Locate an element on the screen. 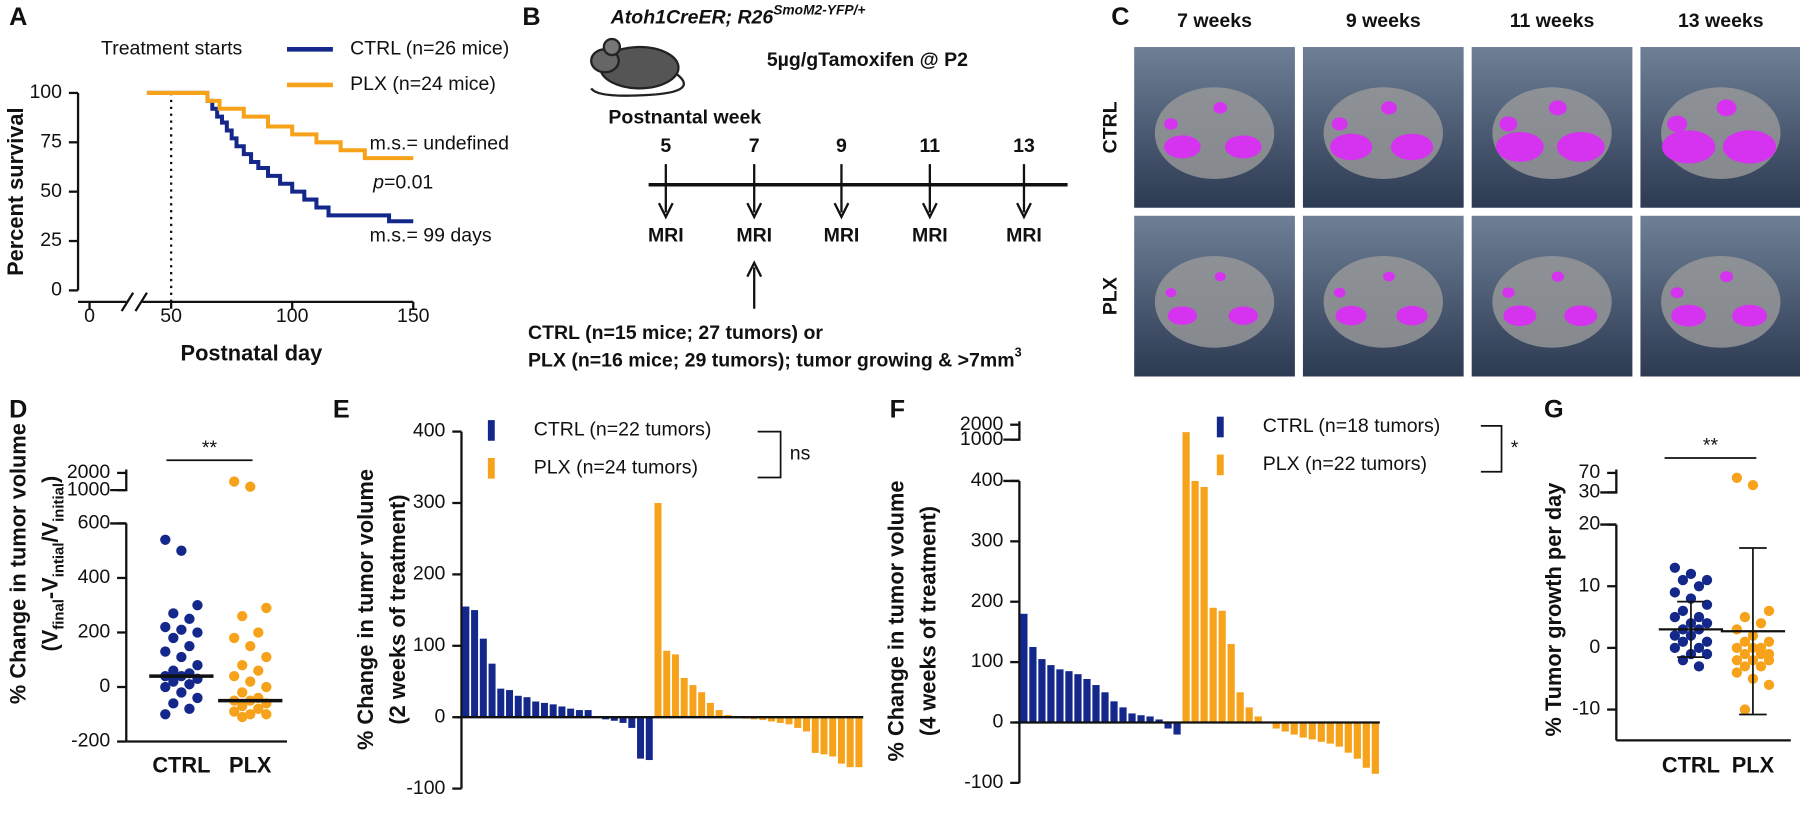  y-axis-label: Percent survival is located at coordinates (15, 191).